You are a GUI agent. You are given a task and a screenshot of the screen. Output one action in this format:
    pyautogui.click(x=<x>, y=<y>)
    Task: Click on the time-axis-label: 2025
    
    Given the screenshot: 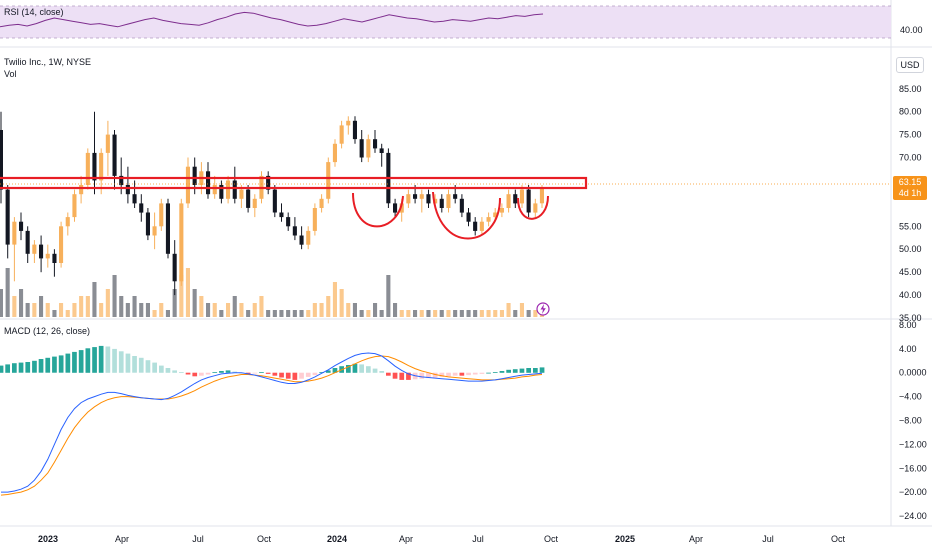 What is the action you would take?
    pyautogui.click(x=625, y=539)
    